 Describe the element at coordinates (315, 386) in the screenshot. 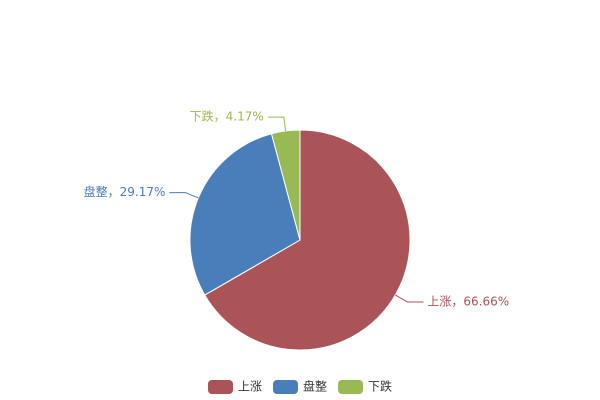

I see `legend-label: 盘整` at that location.